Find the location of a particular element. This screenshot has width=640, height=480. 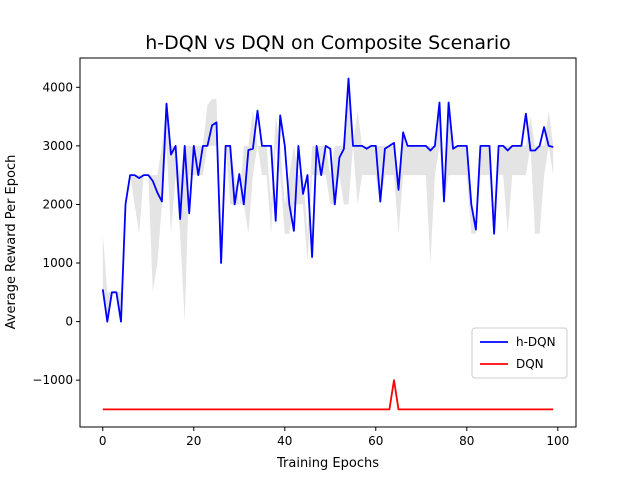

y-tick-label: −1000 is located at coordinates (52, 380).